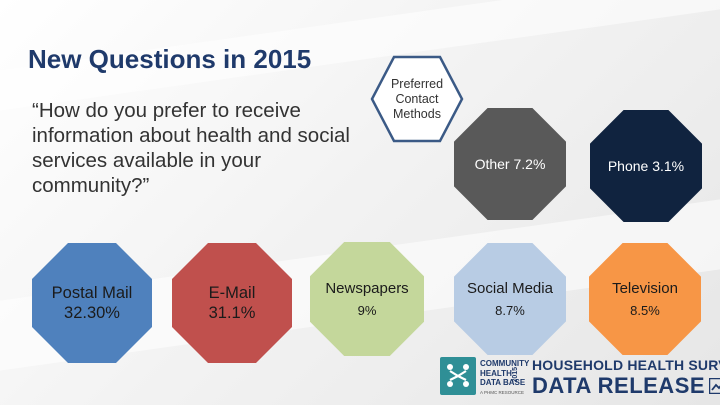  What do you see at coordinates (510, 310) in the screenshot?
I see `method-value: 8.7%` at bounding box center [510, 310].